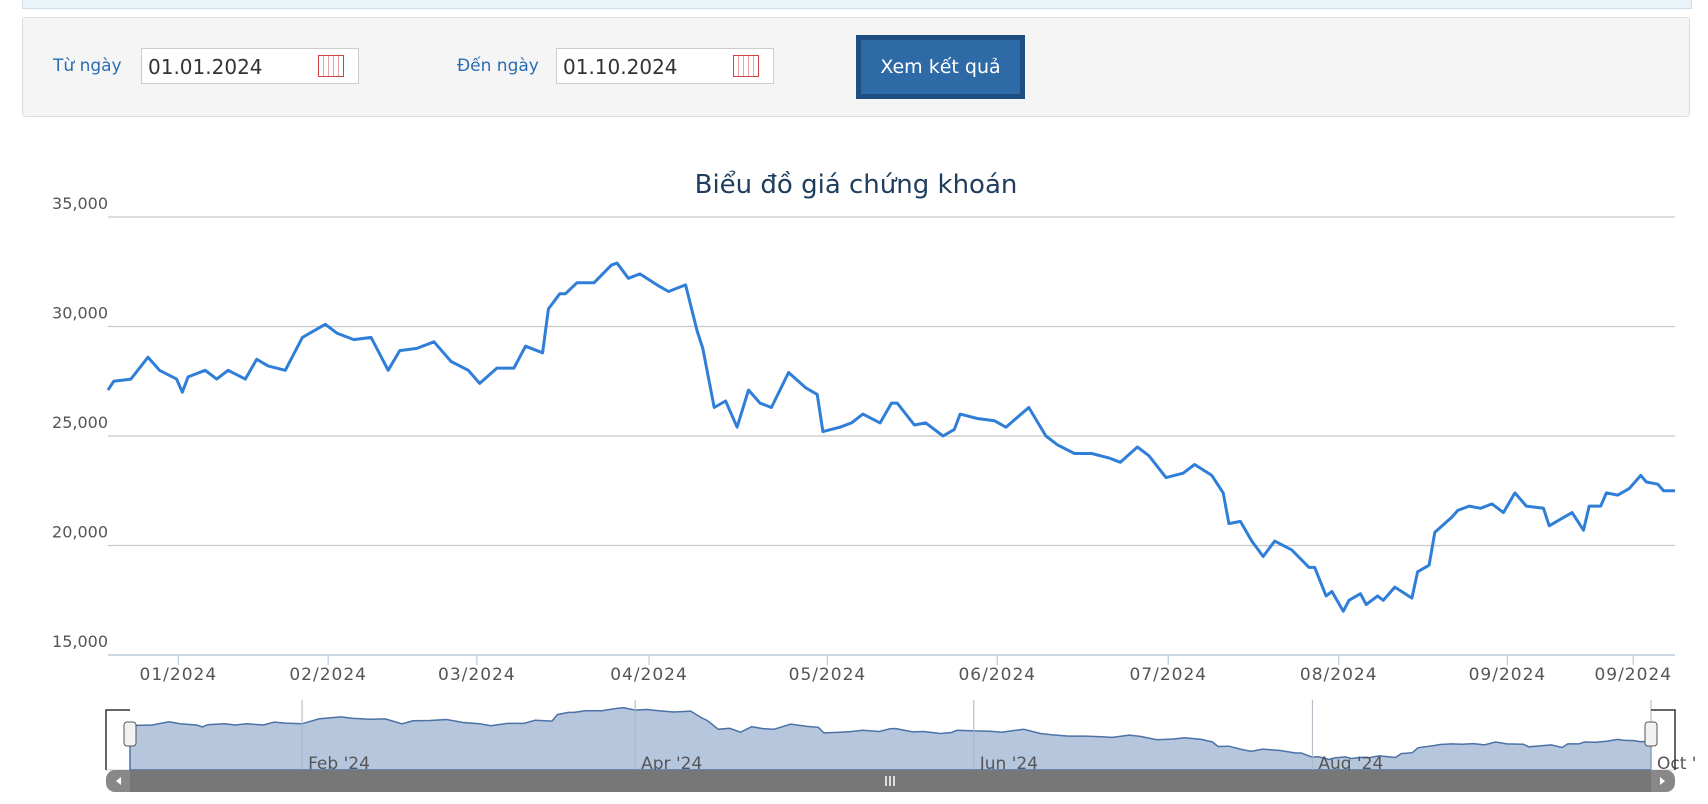 Image resolution: width=1708 pixels, height=804 pixels. I want to click on from-label: Từ ngày, so click(87, 66).